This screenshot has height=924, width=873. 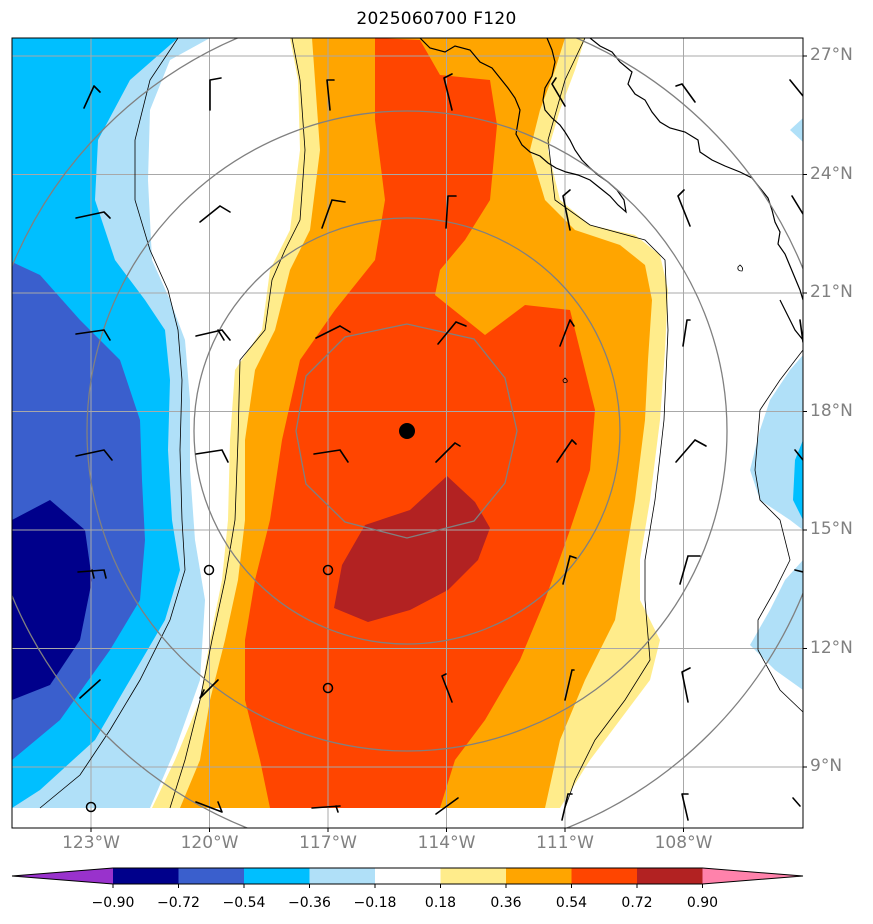 I want to click on map-title: 2025060700 F120, so click(x=436, y=19).